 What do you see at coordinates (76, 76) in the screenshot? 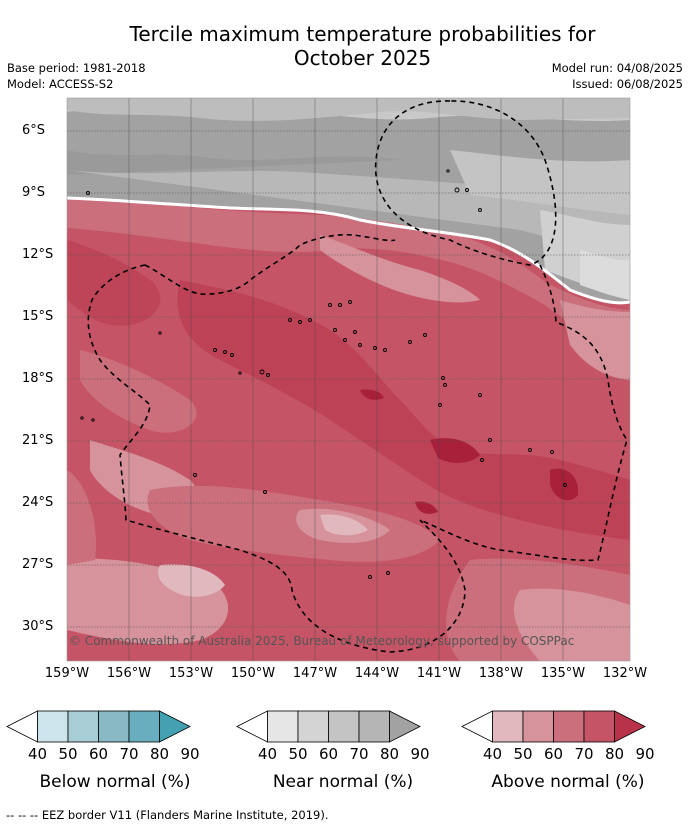
I see `meta-left: Base period: 1981-2018 Model: ACCESS-S2` at bounding box center [76, 76].